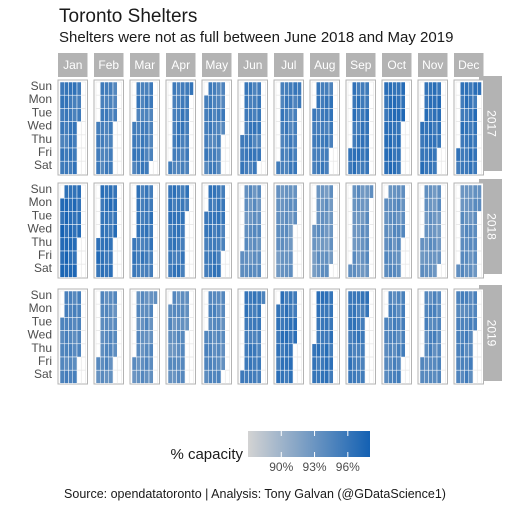 Image resolution: width=510 pixels, height=510 pixels. I want to click on month-strip, so click(469, 65).